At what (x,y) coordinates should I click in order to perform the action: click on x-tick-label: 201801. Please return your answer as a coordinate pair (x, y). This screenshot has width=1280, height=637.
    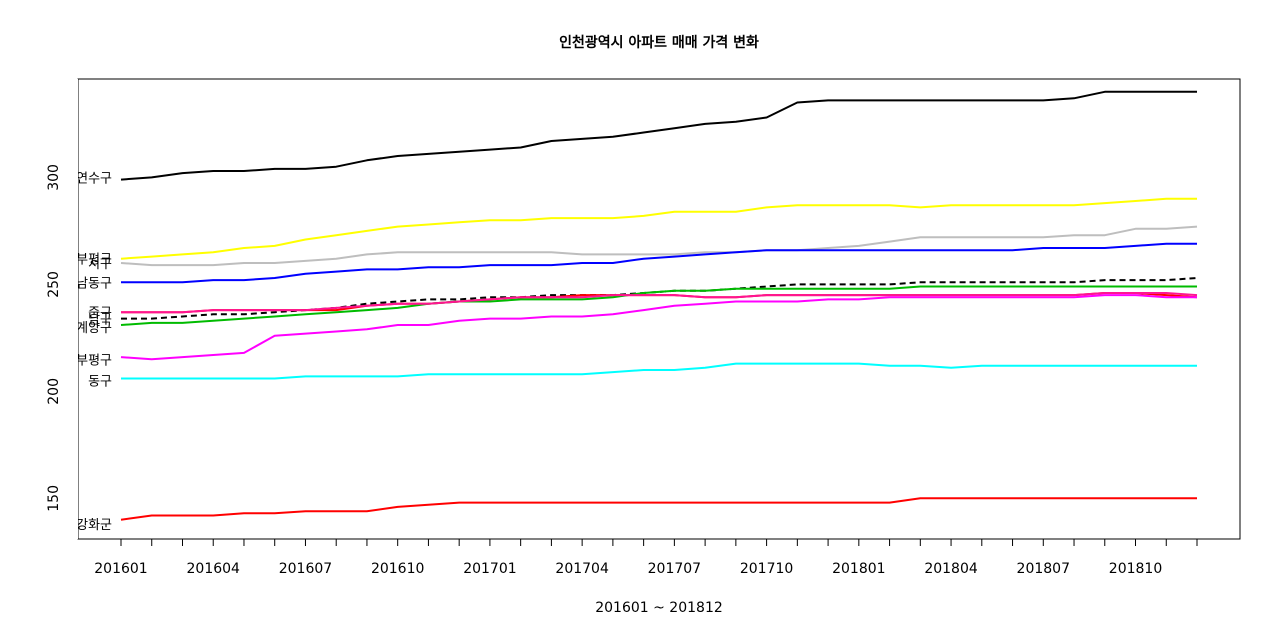
    Looking at the image, I should click on (858, 569).